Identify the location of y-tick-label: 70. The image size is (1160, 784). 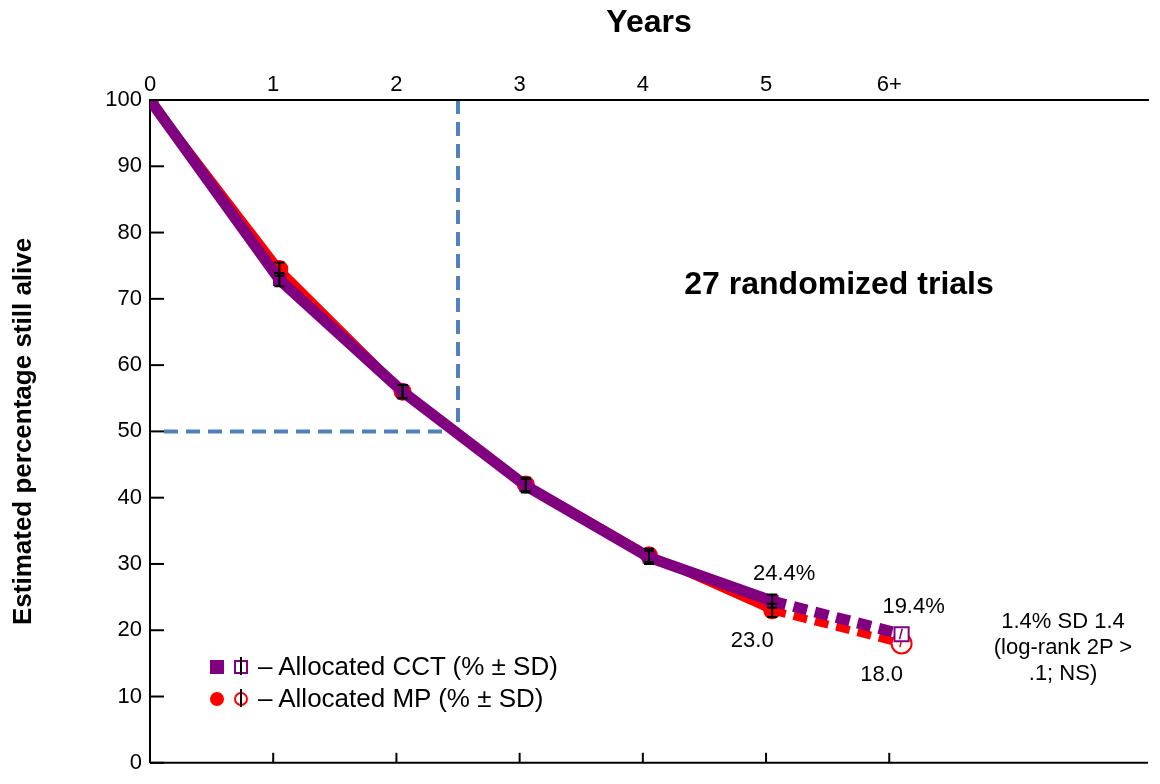
(129, 297).